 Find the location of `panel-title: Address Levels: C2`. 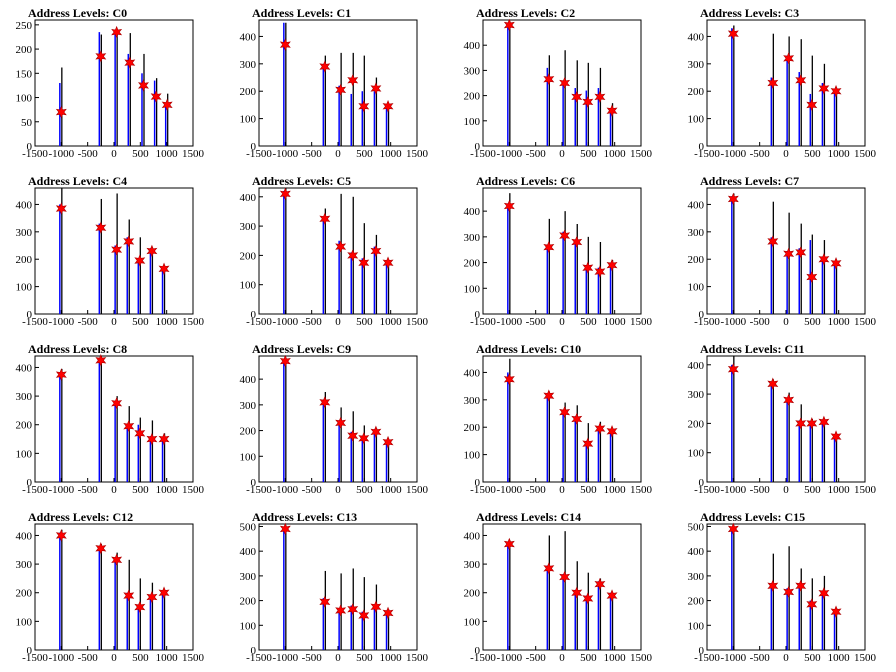

panel-title: Address Levels: C2 is located at coordinates (525, 13).